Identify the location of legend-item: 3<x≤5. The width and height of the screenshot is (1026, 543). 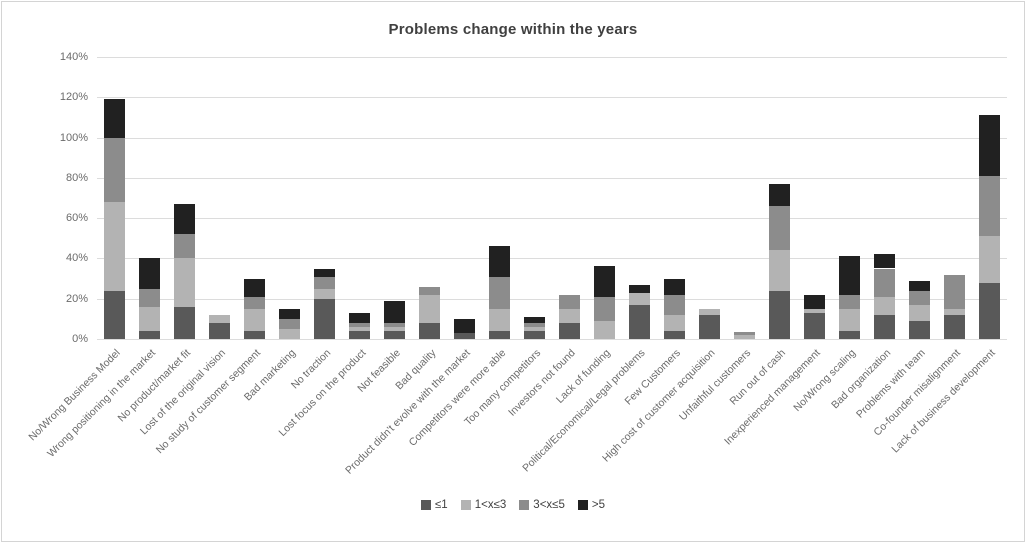
(542, 505).